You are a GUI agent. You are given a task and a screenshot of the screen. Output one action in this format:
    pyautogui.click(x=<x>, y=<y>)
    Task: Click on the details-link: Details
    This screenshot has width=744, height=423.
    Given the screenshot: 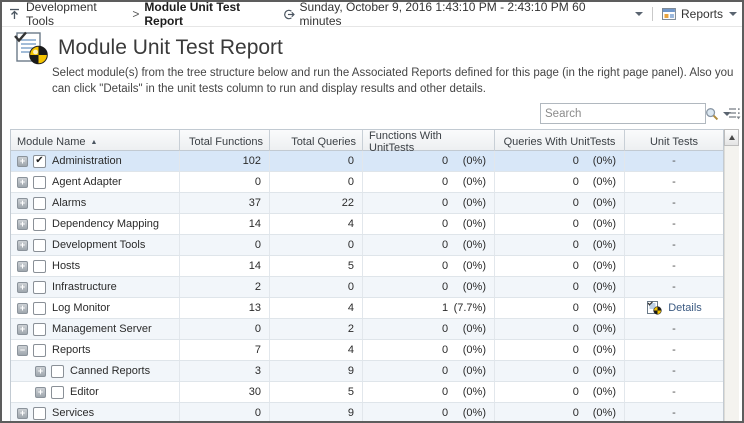 What is the action you would take?
    pyautogui.click(x=674, y=308)
    